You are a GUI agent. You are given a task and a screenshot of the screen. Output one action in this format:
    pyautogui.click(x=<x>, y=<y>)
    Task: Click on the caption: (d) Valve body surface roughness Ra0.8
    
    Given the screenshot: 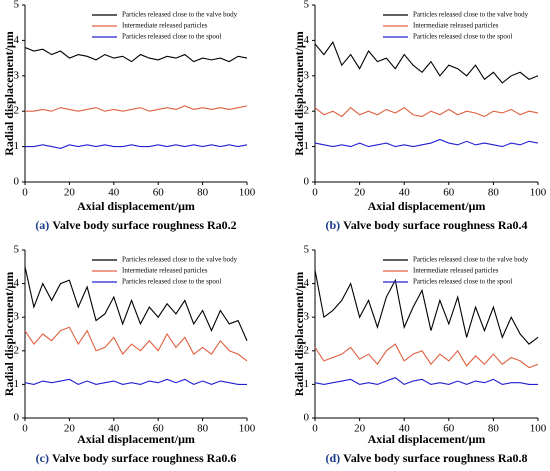 What is the action you would take?
    pyautogui.click(x=426, y=458)
    